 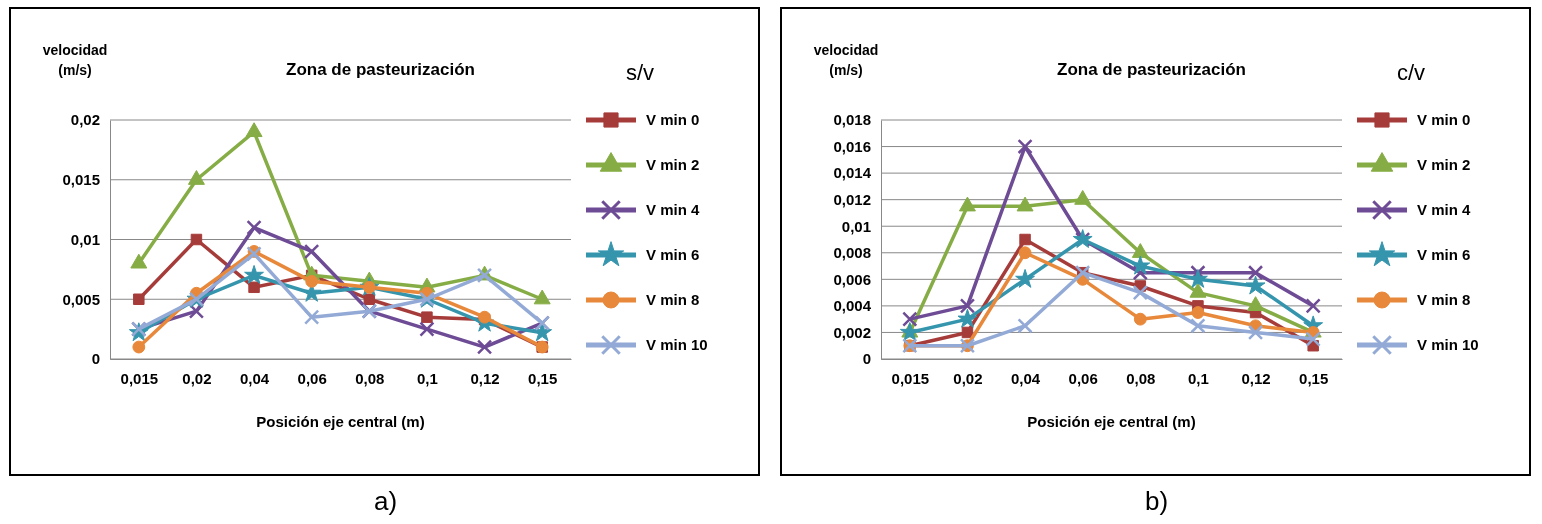 What do you see at coordinates (81, 299) in the screenshot?
I see `y-tick-label: 0,005` at bounding box center [81, 299].